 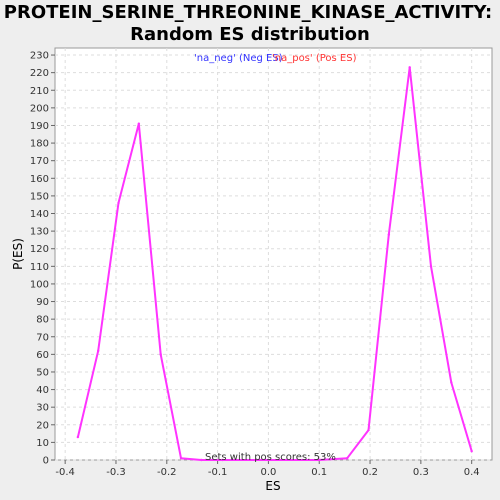 I want to click on x-tick-label: 0.2, so click(x=370, y=472).